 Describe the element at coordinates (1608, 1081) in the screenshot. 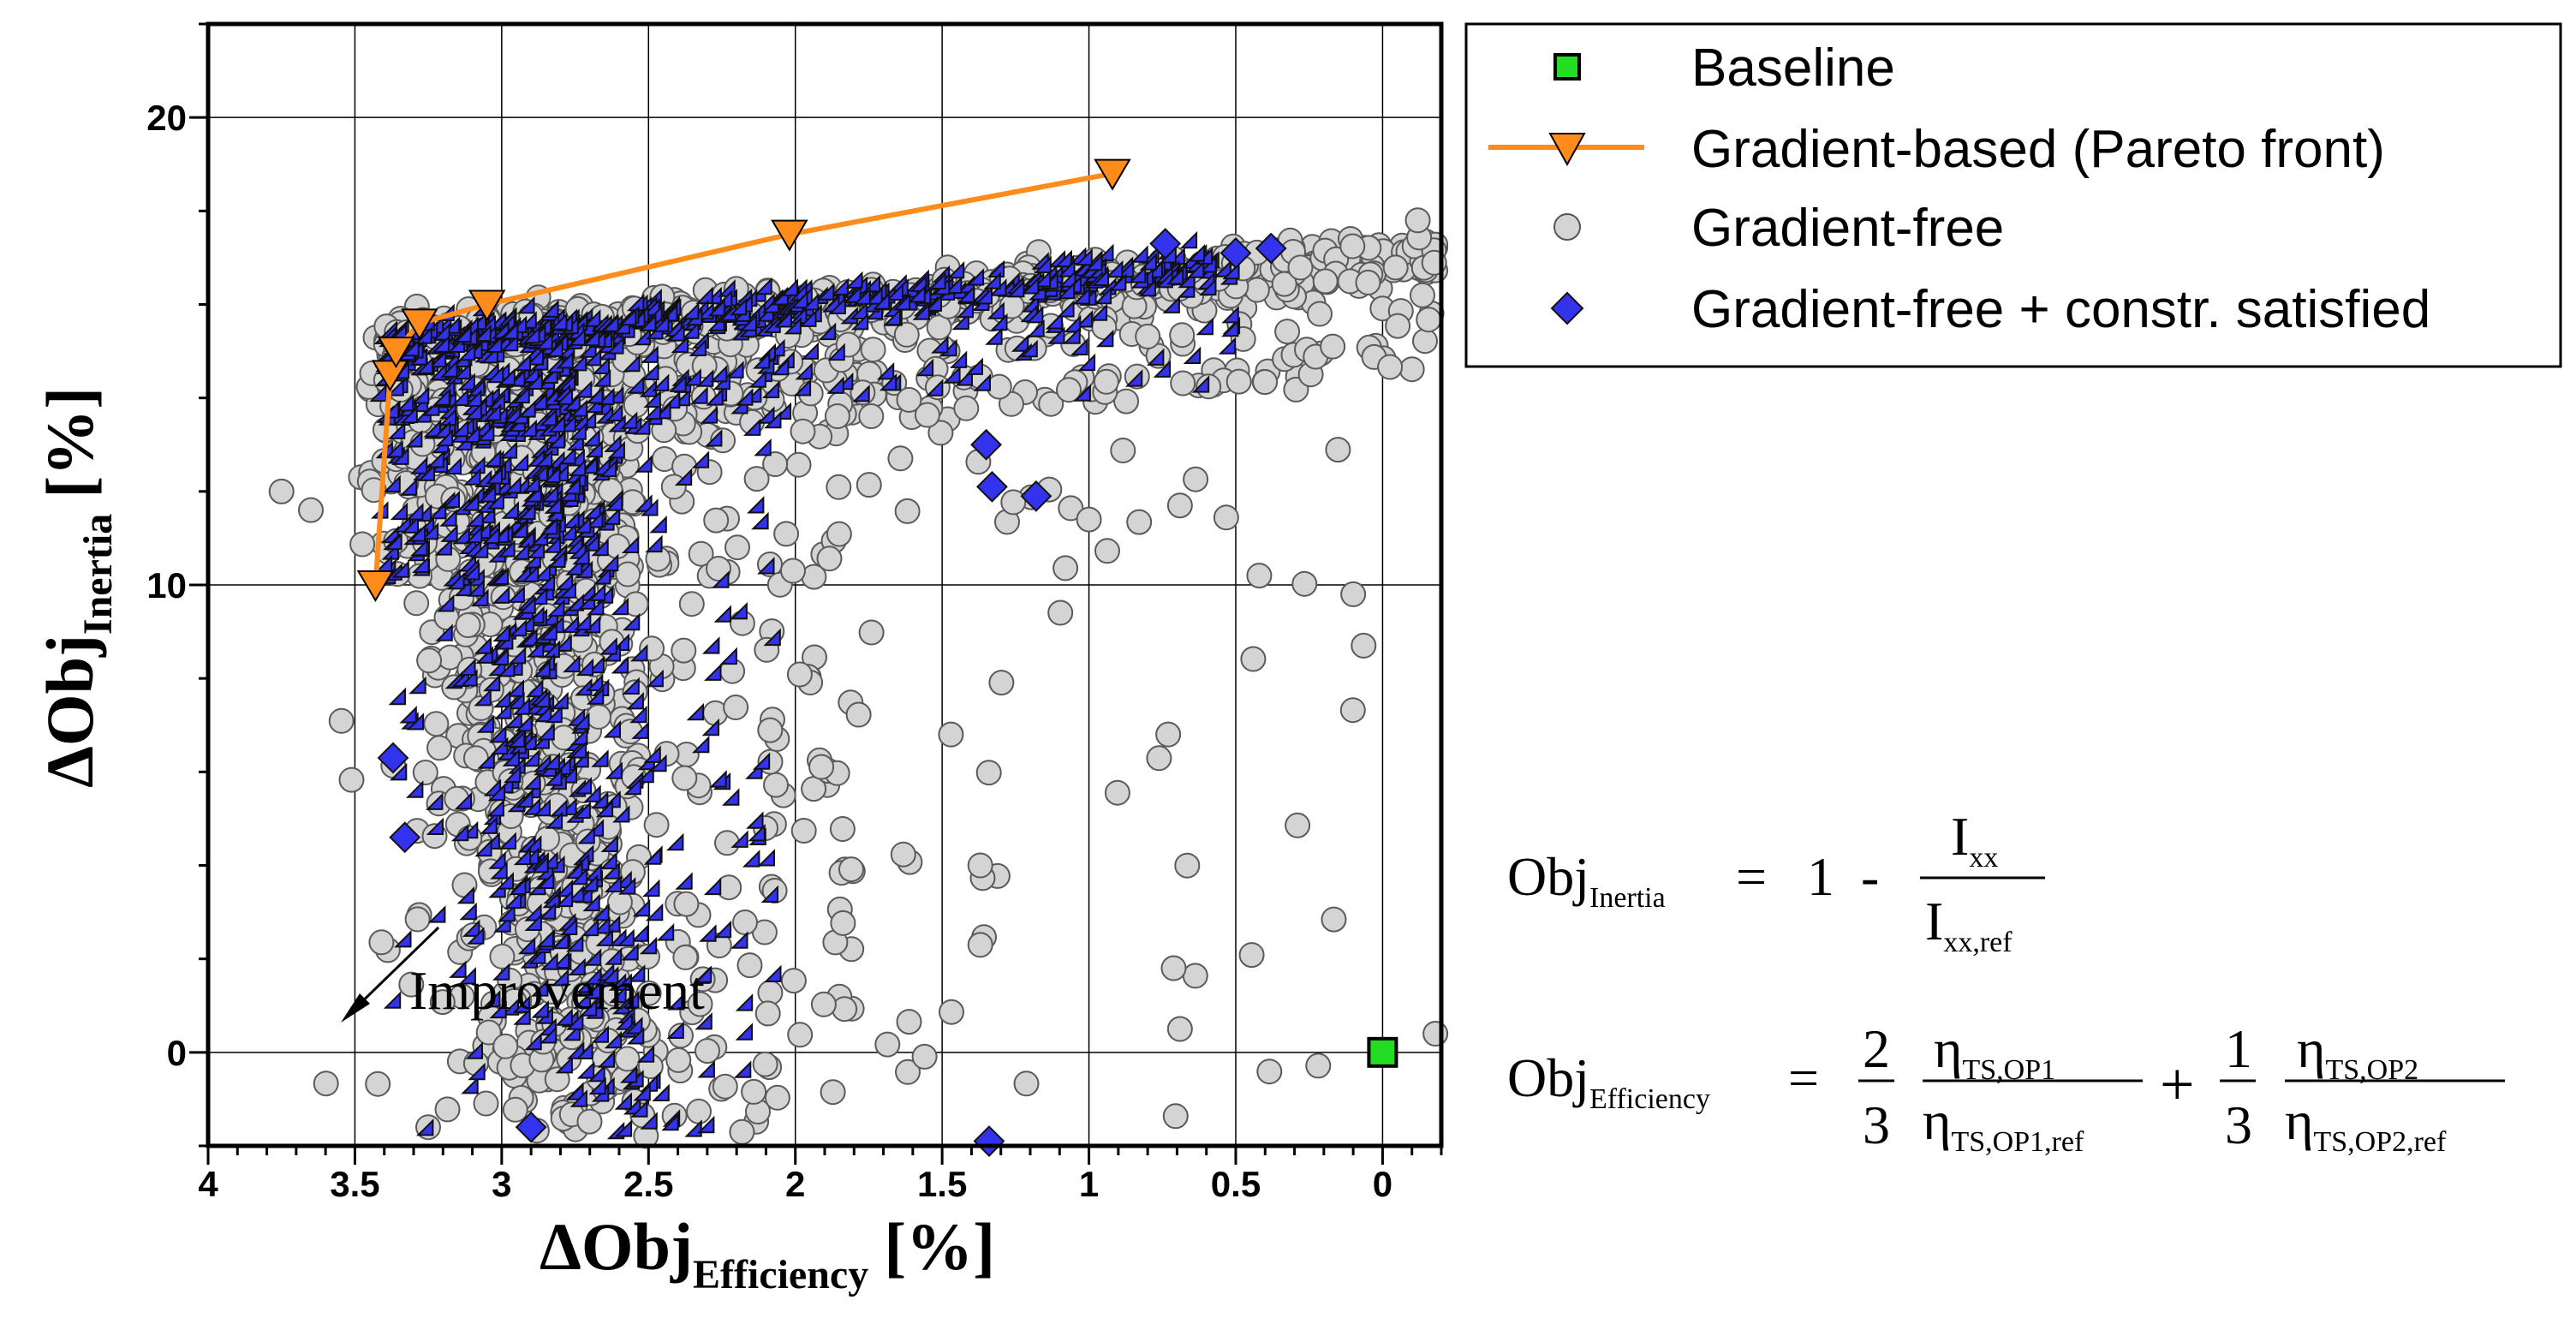

I see `eq2-lhs: ObjEfficiency` at that location.